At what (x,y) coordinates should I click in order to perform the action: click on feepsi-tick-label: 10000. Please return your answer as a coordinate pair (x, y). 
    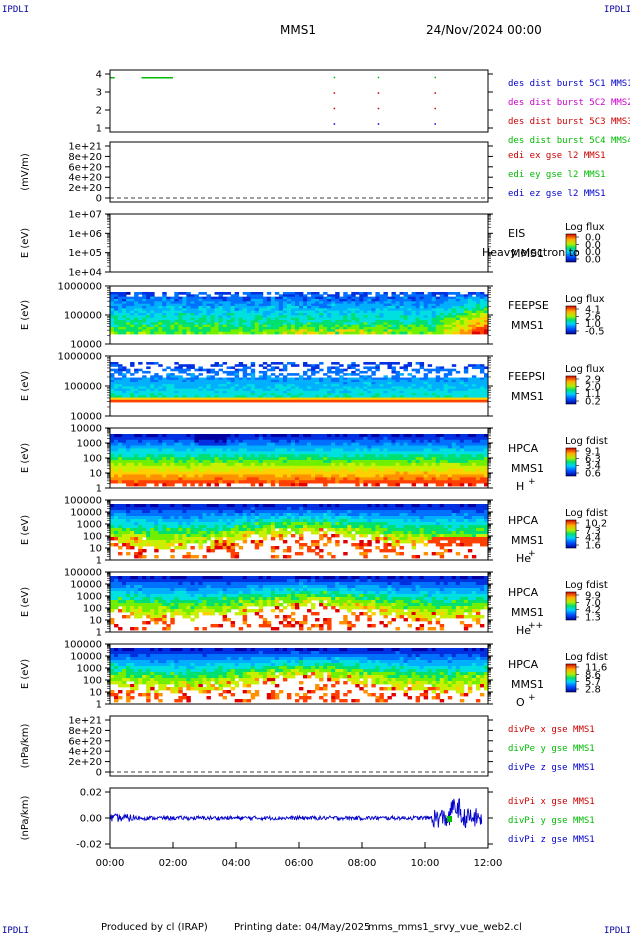
    Looking at the image, I should click on (86, 417).